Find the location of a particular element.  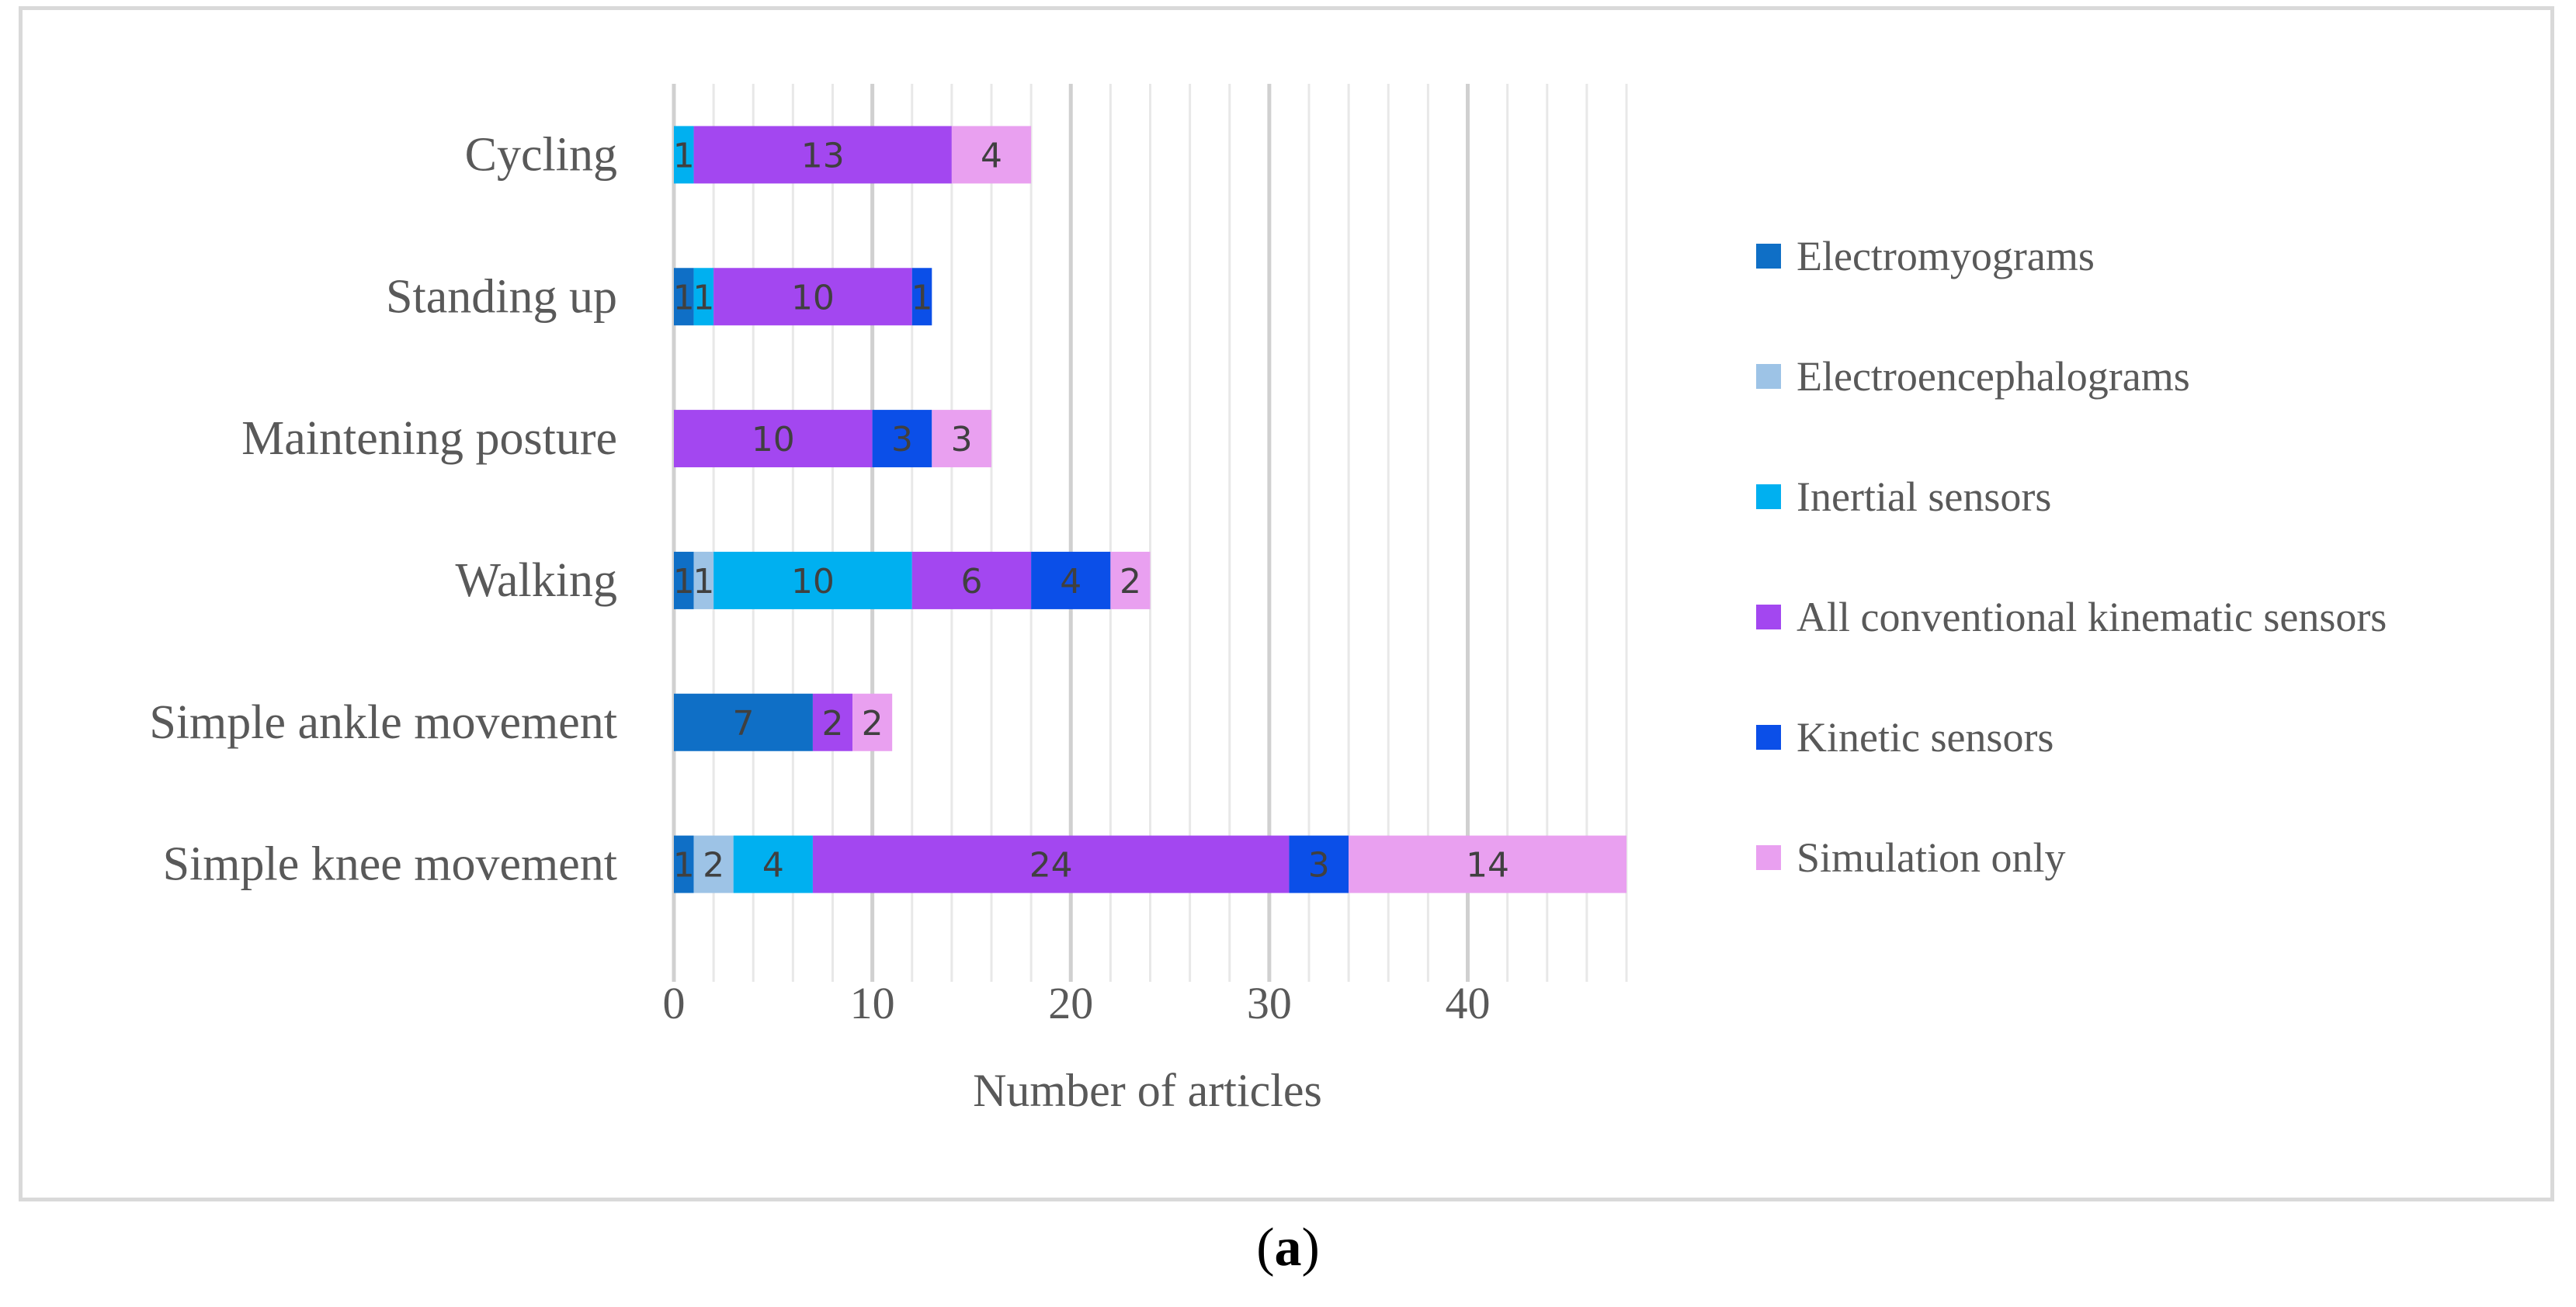

legend-label: All conventional kinematic sensors is located at coordinates (2092, 617).